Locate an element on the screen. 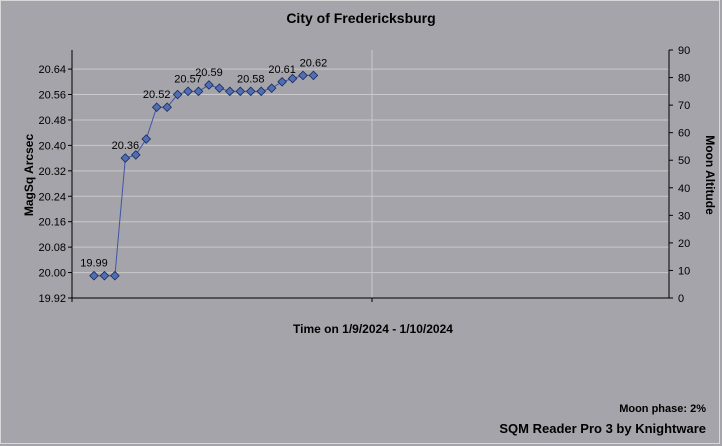 This screenshot has width=722, height=446. left-tick-label: 20.24 is located at coordinates (52, 197).